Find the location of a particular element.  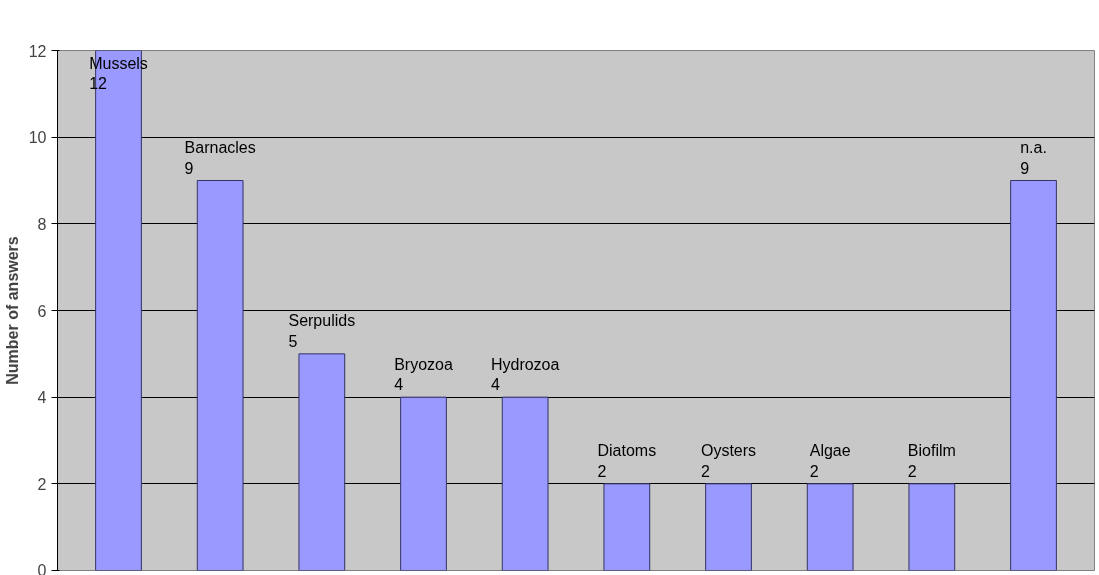

x-tick-label: Diatoms is located at coordinates (627, 451).